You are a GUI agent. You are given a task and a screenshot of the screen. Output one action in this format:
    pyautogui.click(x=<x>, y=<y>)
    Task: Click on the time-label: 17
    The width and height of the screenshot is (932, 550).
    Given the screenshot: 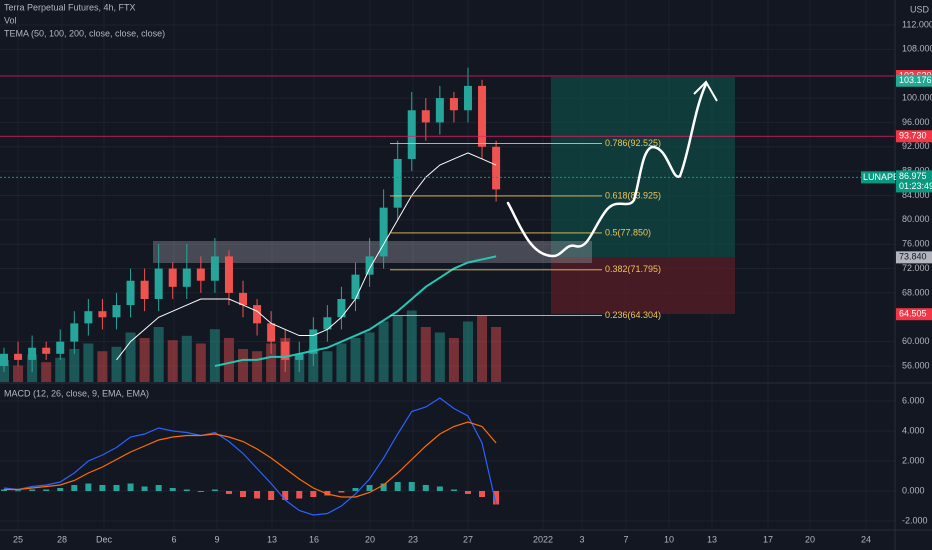 What is the action you would take?
    pyautogui.click(x=768, y=539)
    